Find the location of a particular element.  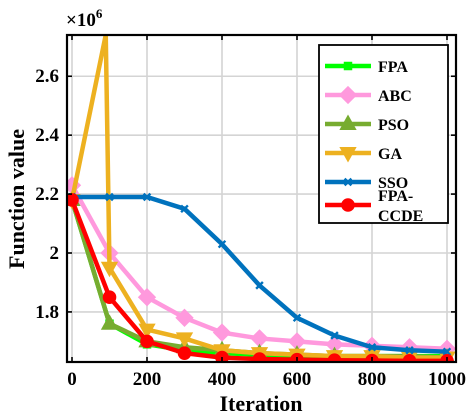

x-tick-label: 600 is located at coordinates (297, 379).